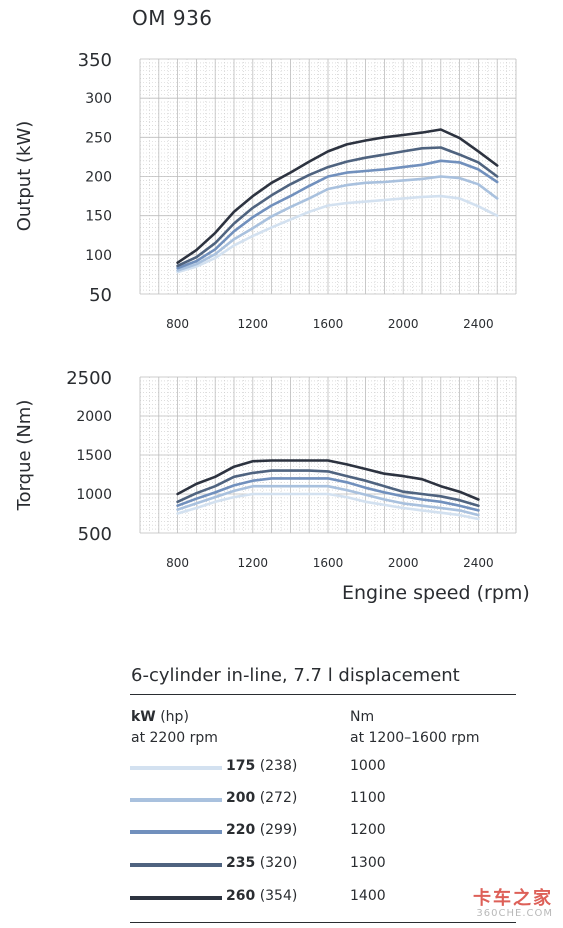 The height and width of the screenshot is (928, 563). What do you see at coordinates (98, 138) in the screenshot?
I see `y-tick-label: 250` at bounding box center [98, 138].